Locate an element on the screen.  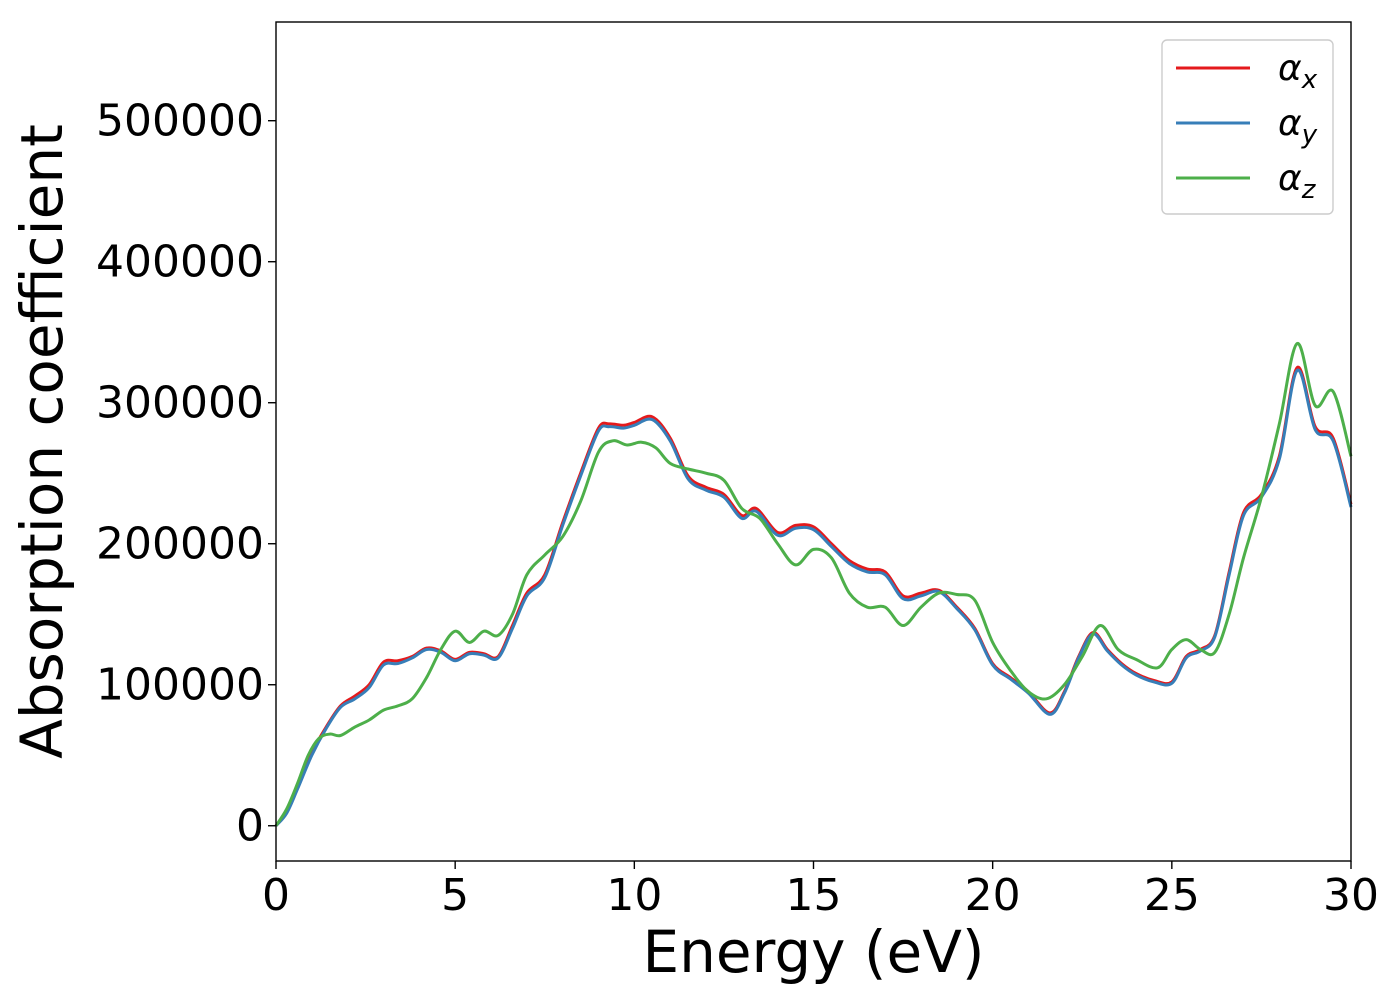
legend-label: αz is located at coordinates (1297, 181).